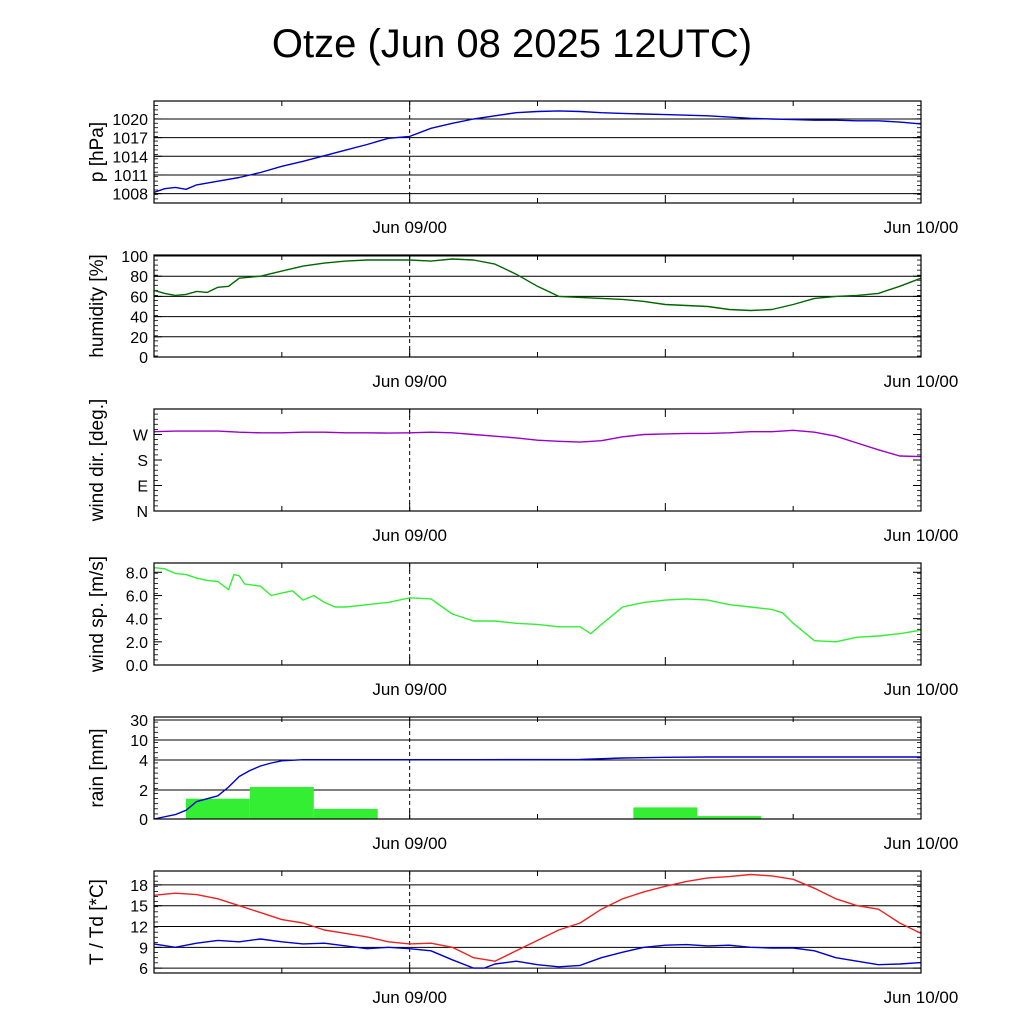 The height and width of the screenshot is (1024, 1024). I want to click on y-axis-label: wind sp. [m/s], so click(97, 614).